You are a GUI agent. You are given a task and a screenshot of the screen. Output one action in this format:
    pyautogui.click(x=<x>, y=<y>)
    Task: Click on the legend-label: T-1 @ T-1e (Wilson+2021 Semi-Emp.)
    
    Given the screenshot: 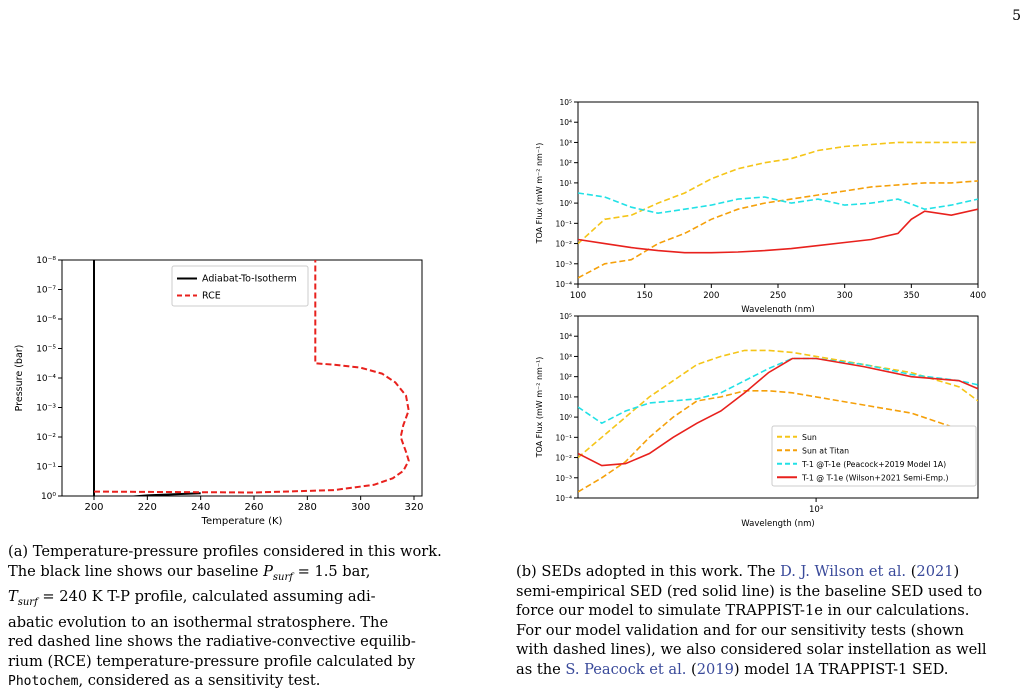 What is the action you would take?
    pyautogui.click(x=875, y=477)
    